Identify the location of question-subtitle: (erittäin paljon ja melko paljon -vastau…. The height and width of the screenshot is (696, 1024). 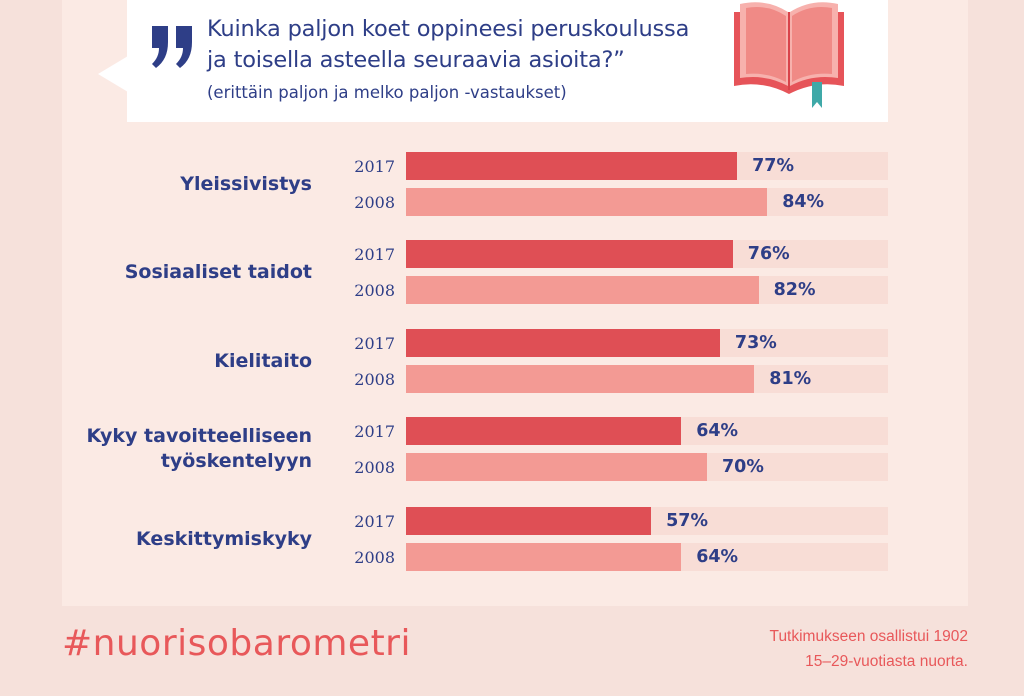
(387, 92).